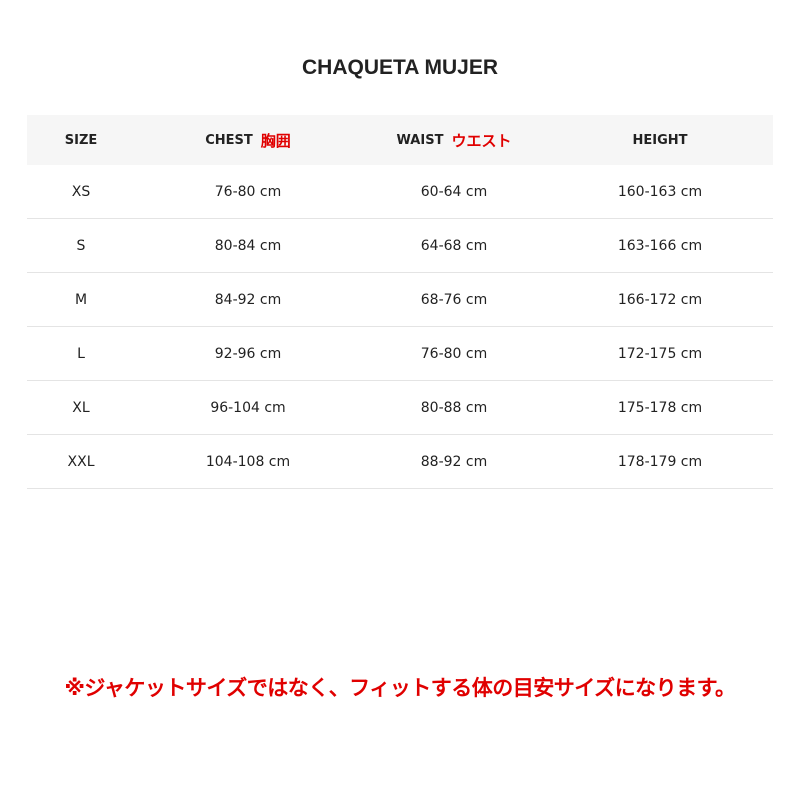  I want to click on table-cell: M, so click(81, 299).